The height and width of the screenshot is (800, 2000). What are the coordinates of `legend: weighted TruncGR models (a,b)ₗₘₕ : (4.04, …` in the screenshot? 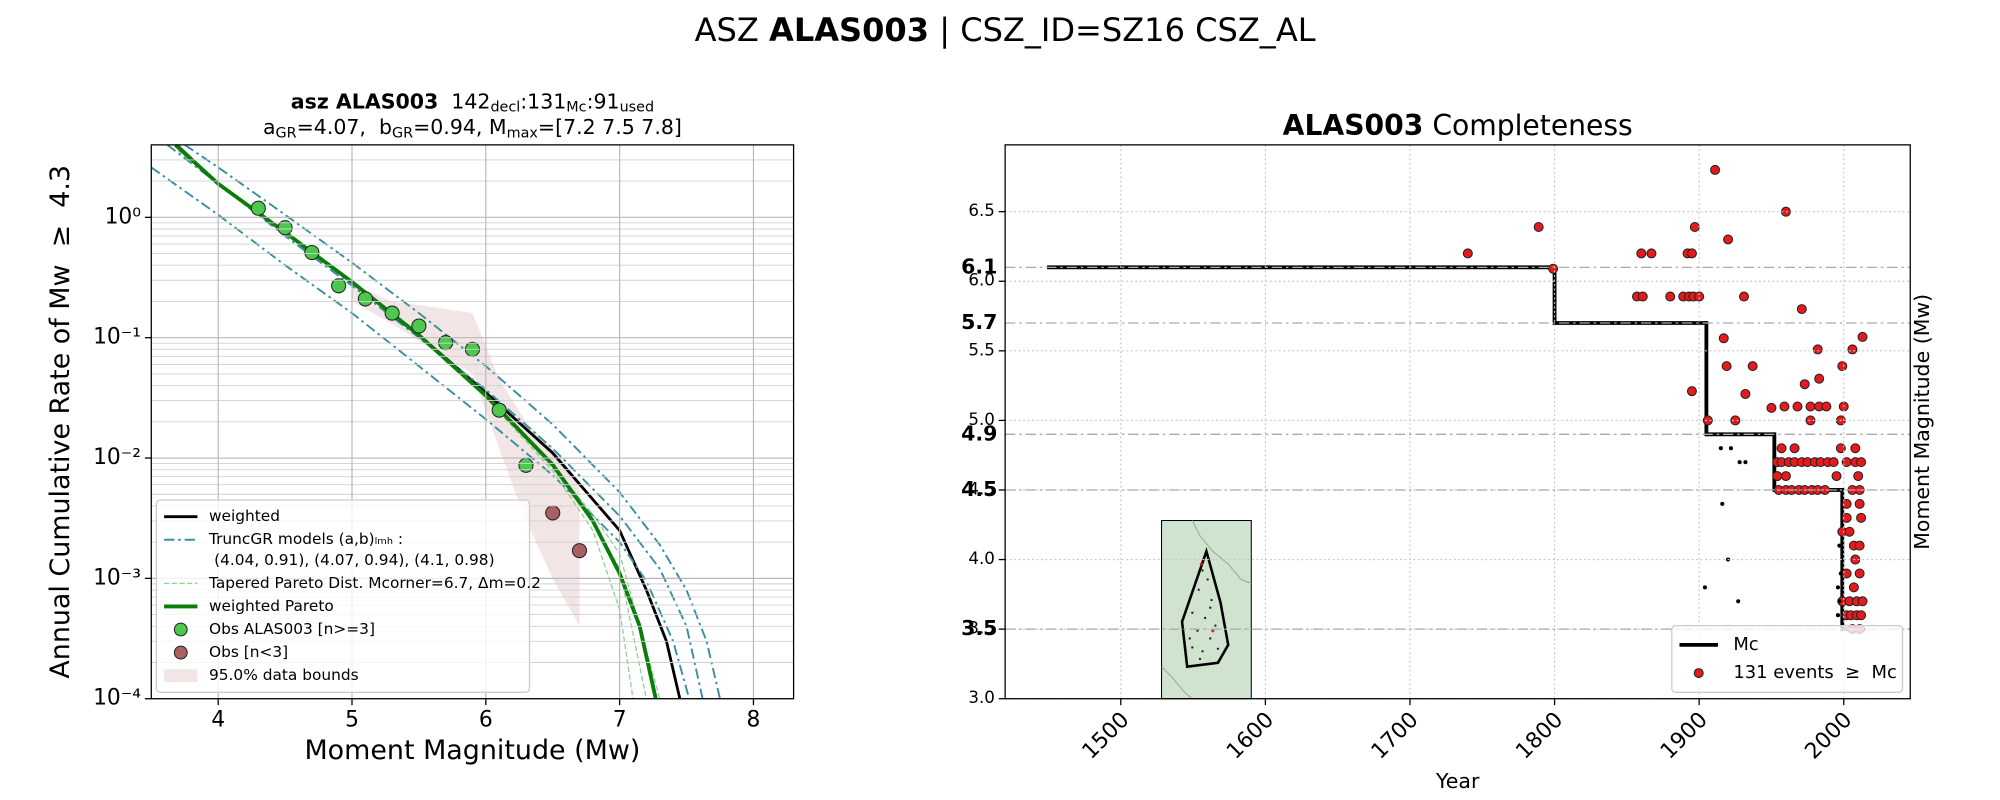 It's located at (348, 596).